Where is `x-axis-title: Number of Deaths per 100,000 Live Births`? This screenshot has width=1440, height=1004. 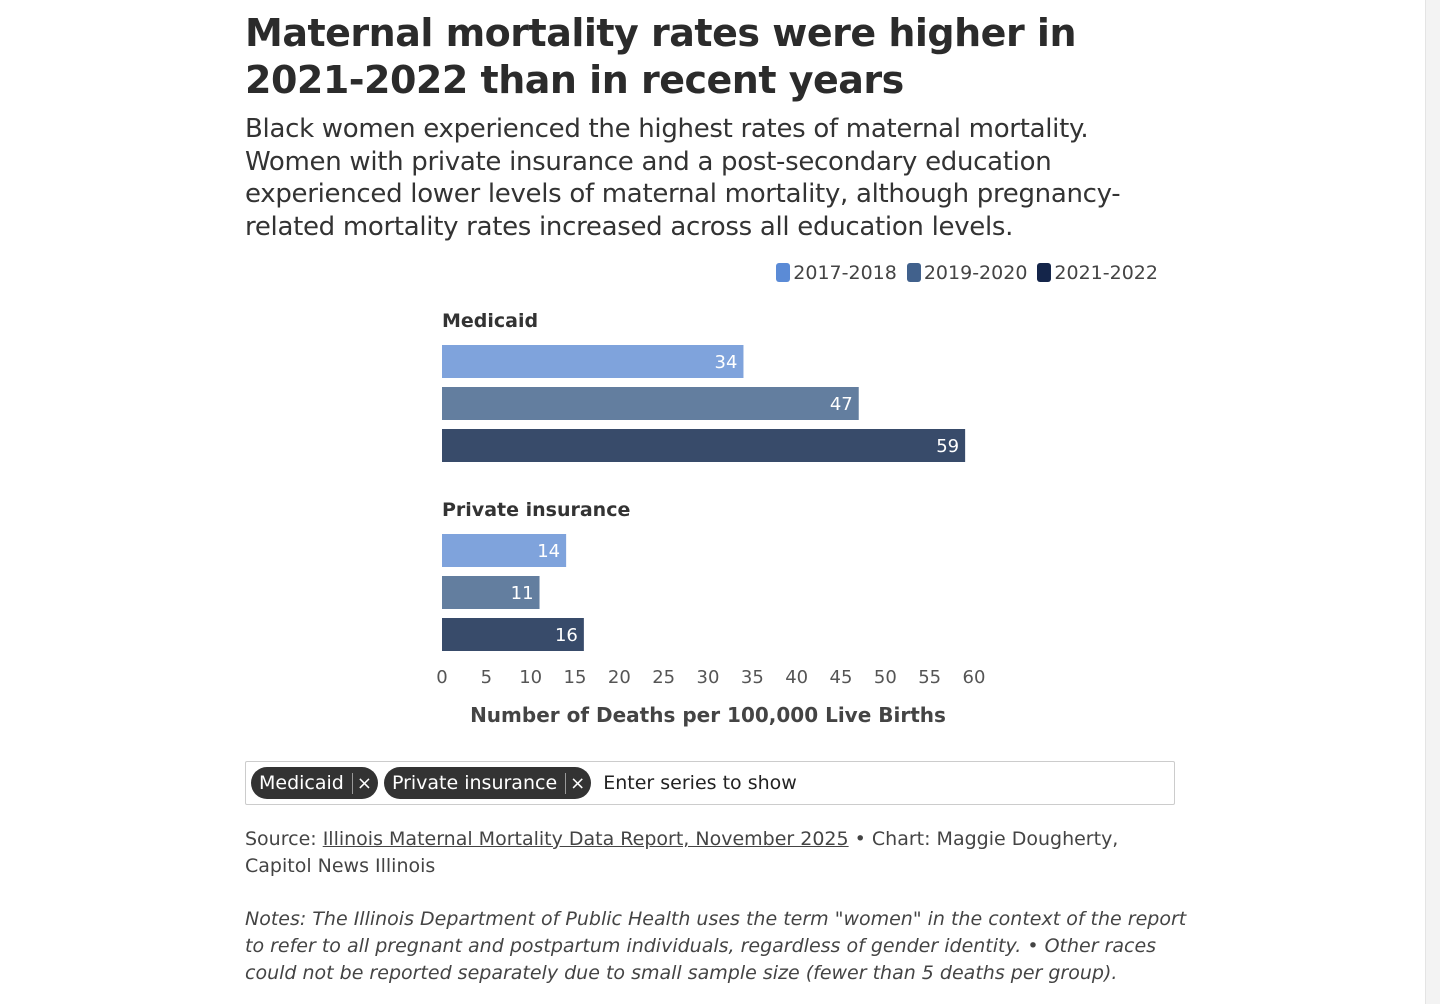 x-axis-title: Number of Deaths per 100,000 Live Births is located at coordinates (708, 715).